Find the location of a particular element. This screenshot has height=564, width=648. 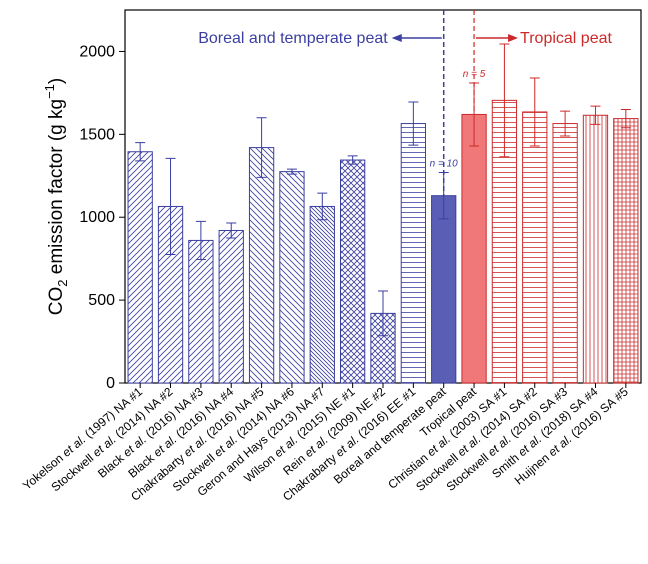

boreal-arrowhead is located at coordinates (396, 38).